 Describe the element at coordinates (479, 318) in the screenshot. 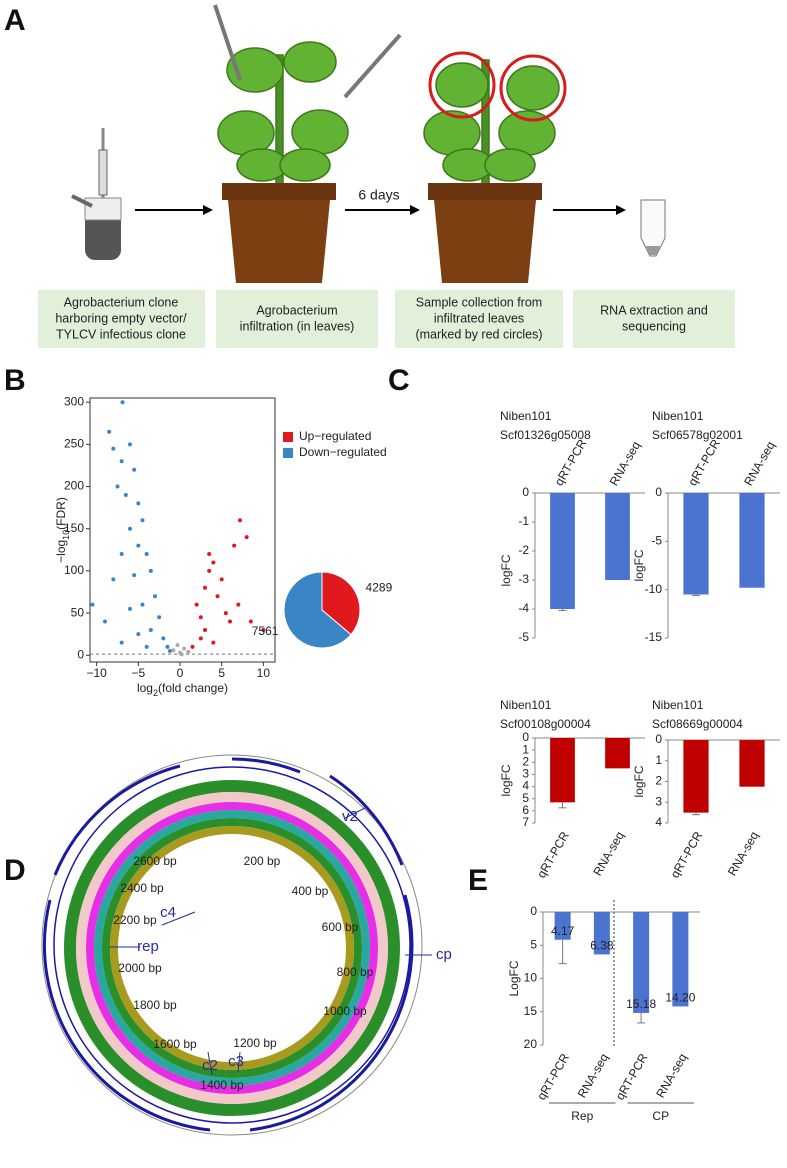

I see `step-text: infiltrated leaves` at that location.